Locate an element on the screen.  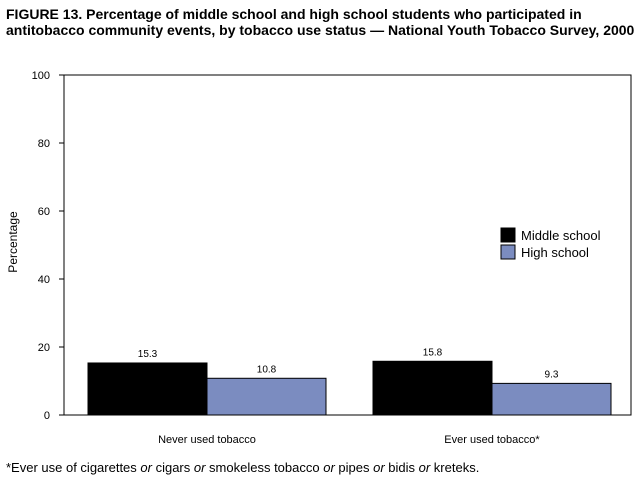
legend-entry: High school is located at coordinates (555, 252).